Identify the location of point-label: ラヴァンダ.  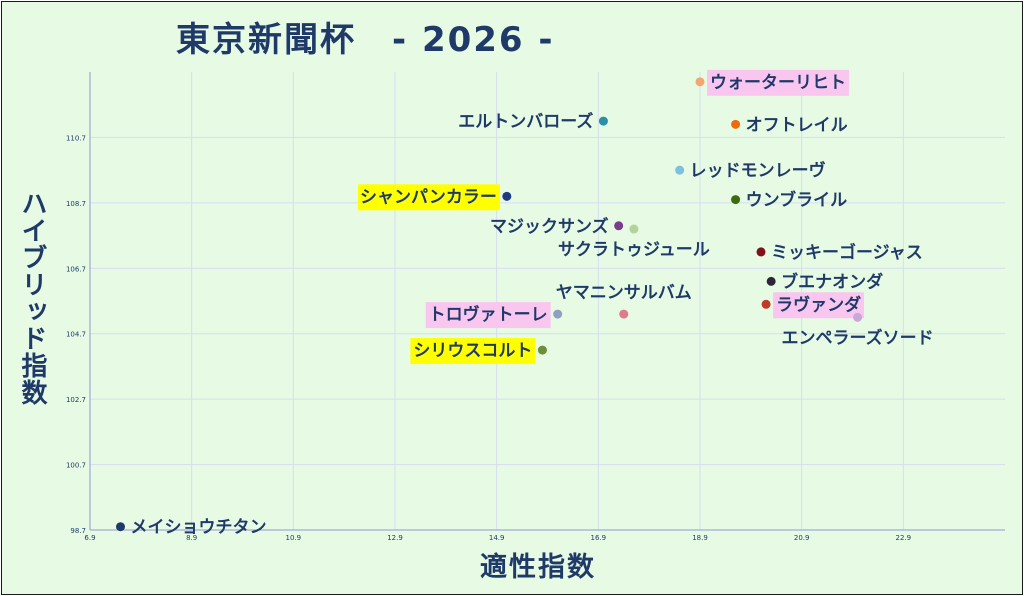
(818, 304).